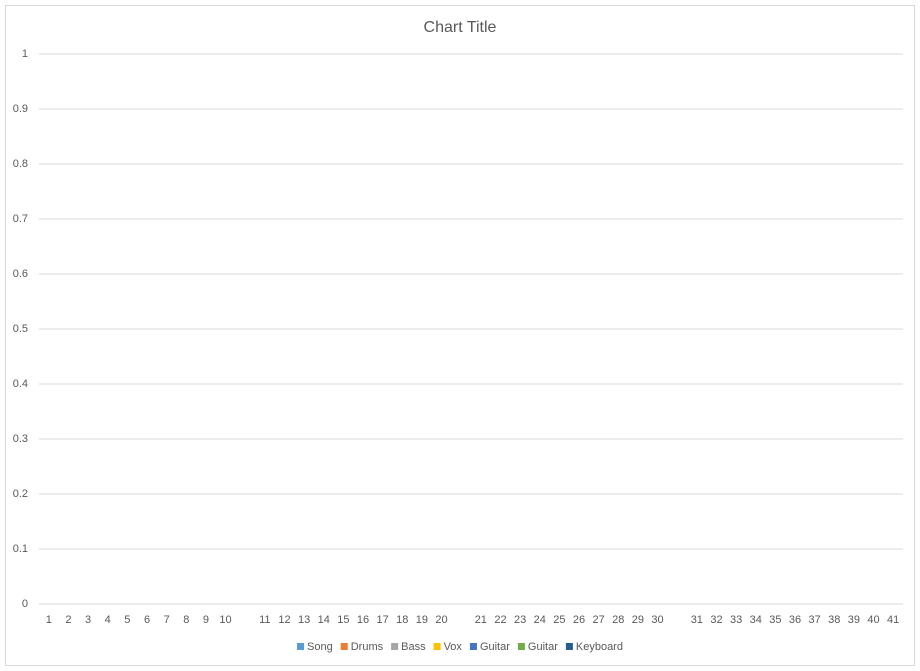 The image size is (920, 671). I want to click on x-tick-label: 40, so click(873, 620).